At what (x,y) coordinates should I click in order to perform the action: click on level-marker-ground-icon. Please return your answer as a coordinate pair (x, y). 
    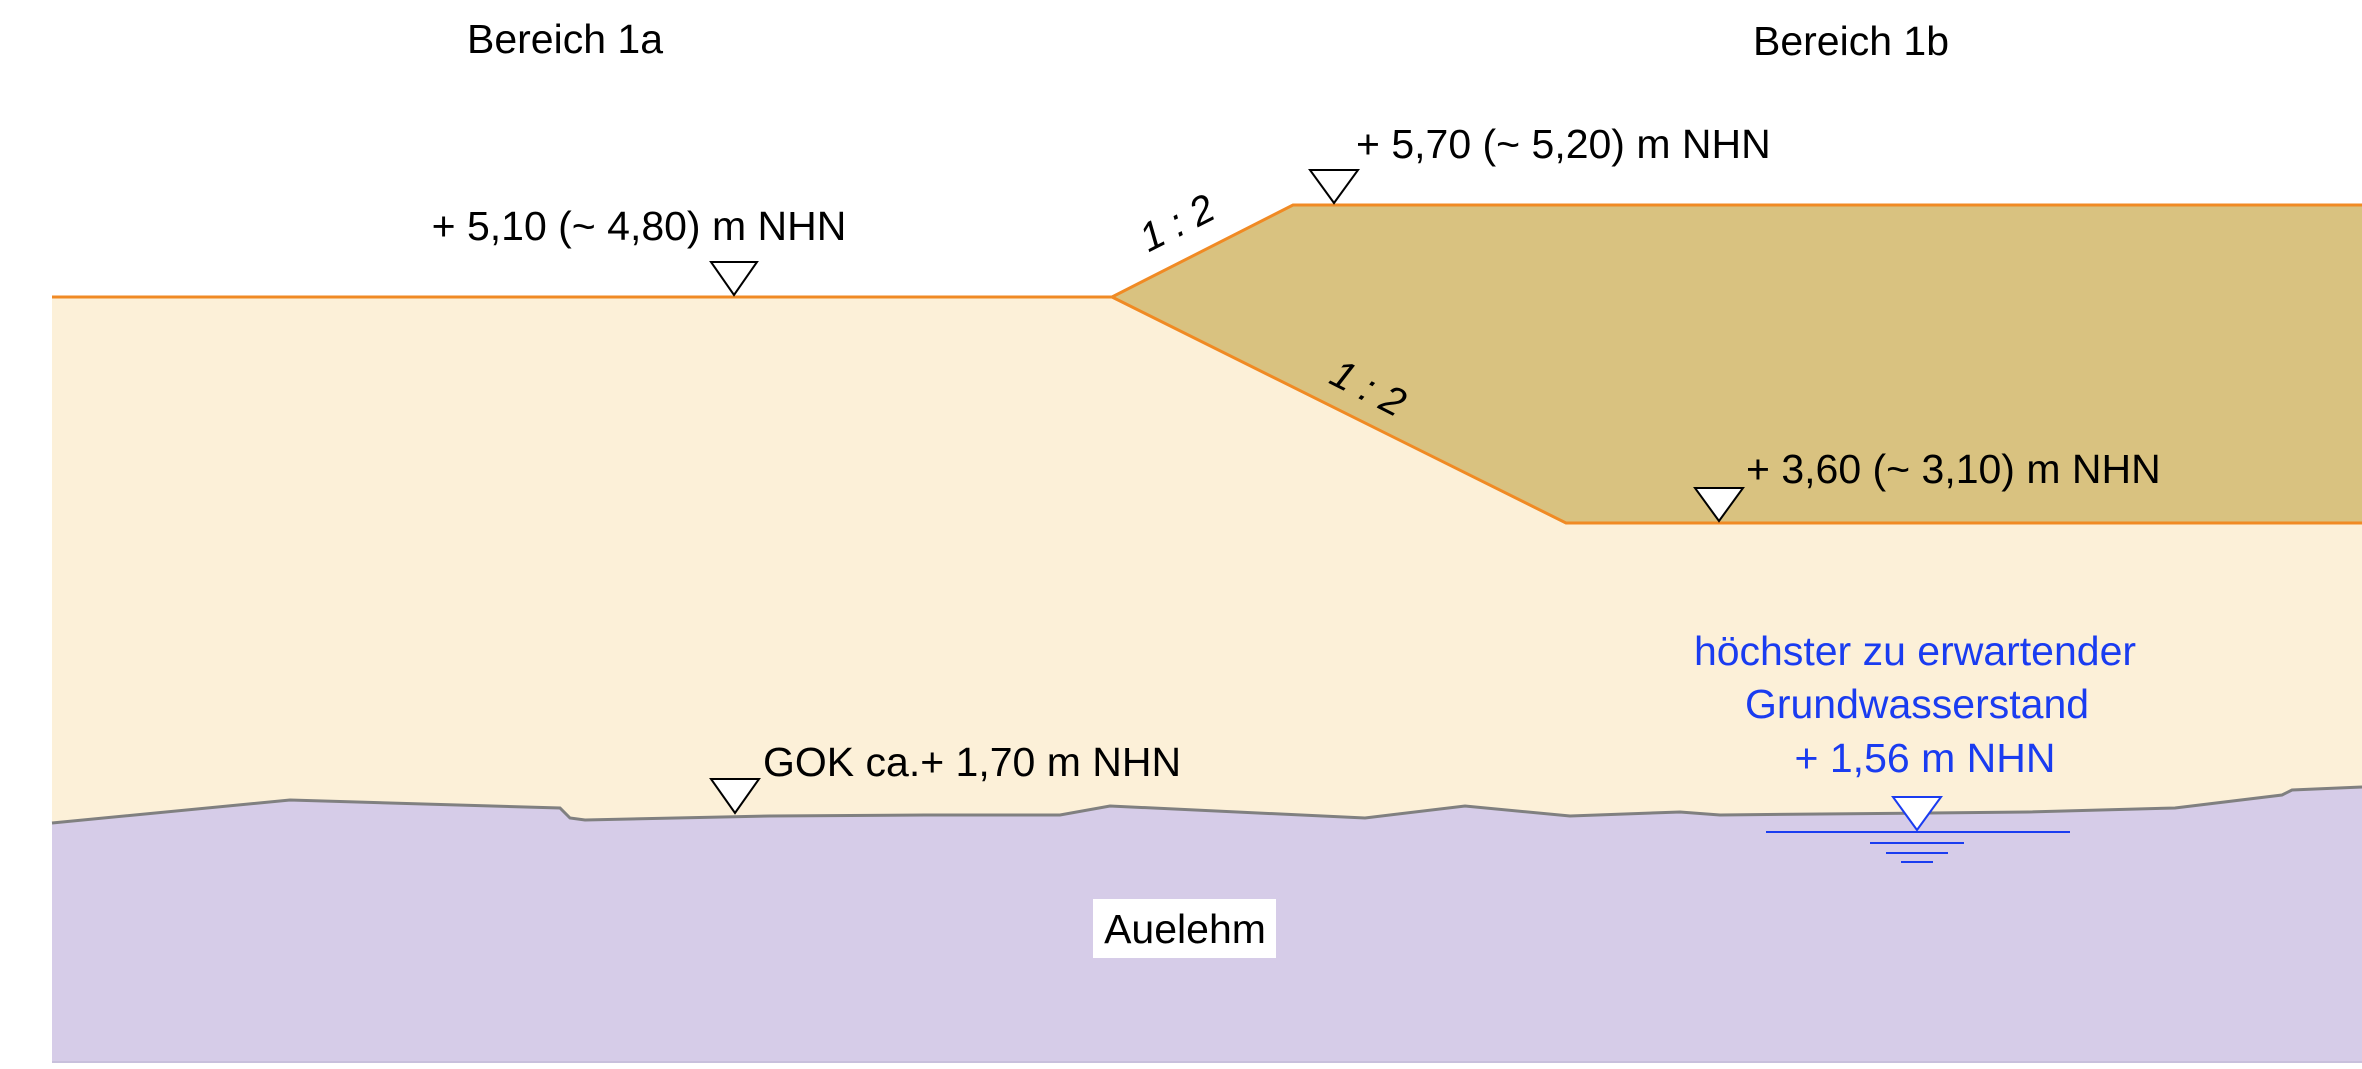
    Looking at the image, I should click on (735, 796).